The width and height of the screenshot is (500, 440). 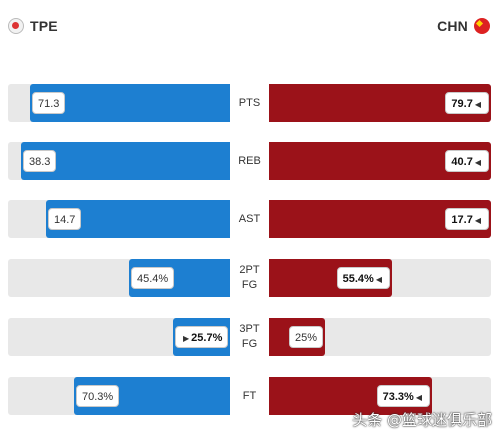 What do you see at coordinates (119, 337) in the screenshot?
I see `tpe-bar-track: ▶ 25.7%` at bounding box center [119, 337].